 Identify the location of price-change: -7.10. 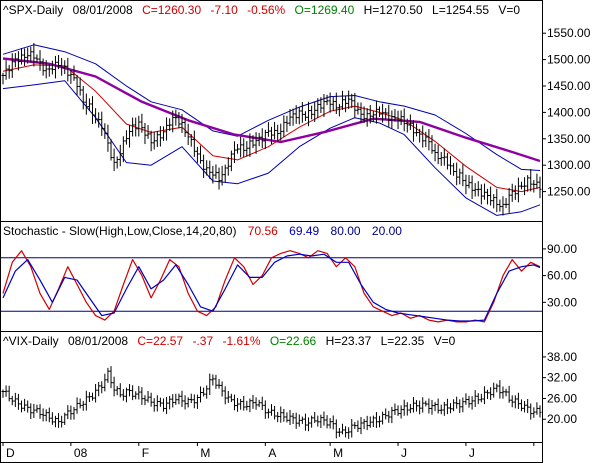
(224, 10).